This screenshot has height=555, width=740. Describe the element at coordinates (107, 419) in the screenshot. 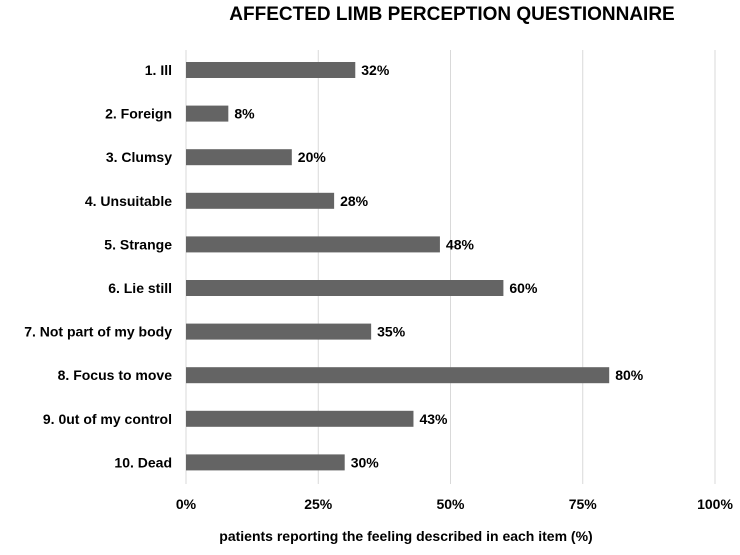

I see `category-label-9: 9. 0ut of my control` at that location.